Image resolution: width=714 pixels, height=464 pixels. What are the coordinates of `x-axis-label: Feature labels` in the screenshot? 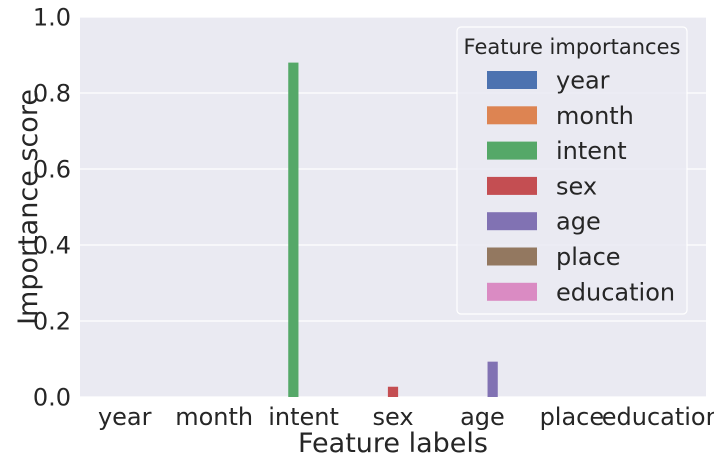 It's located at (393, 443).